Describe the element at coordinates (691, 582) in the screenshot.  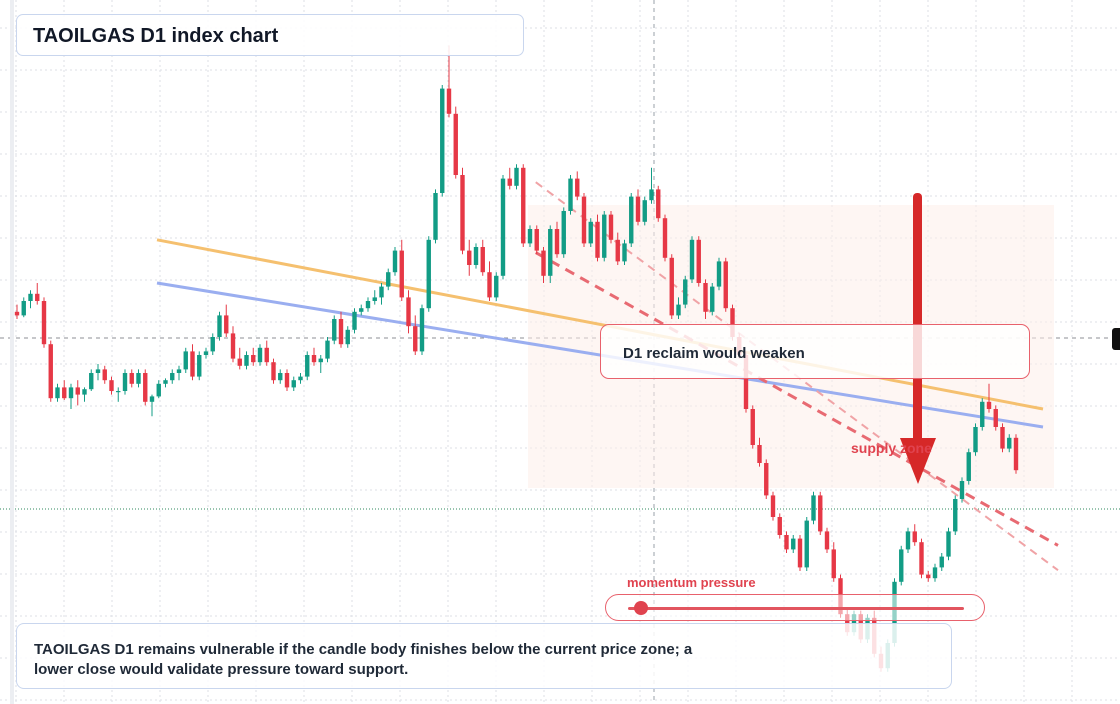
I see `momentum-label: momentum pressure` at that location.